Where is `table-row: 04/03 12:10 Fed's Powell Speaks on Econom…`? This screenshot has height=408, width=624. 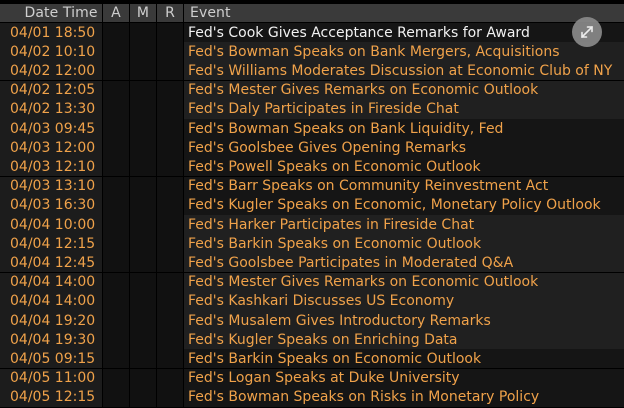 table-row: 04/03 12:10 Fed's Powell Speaks on Econom… is located at coordinates (312, 167).